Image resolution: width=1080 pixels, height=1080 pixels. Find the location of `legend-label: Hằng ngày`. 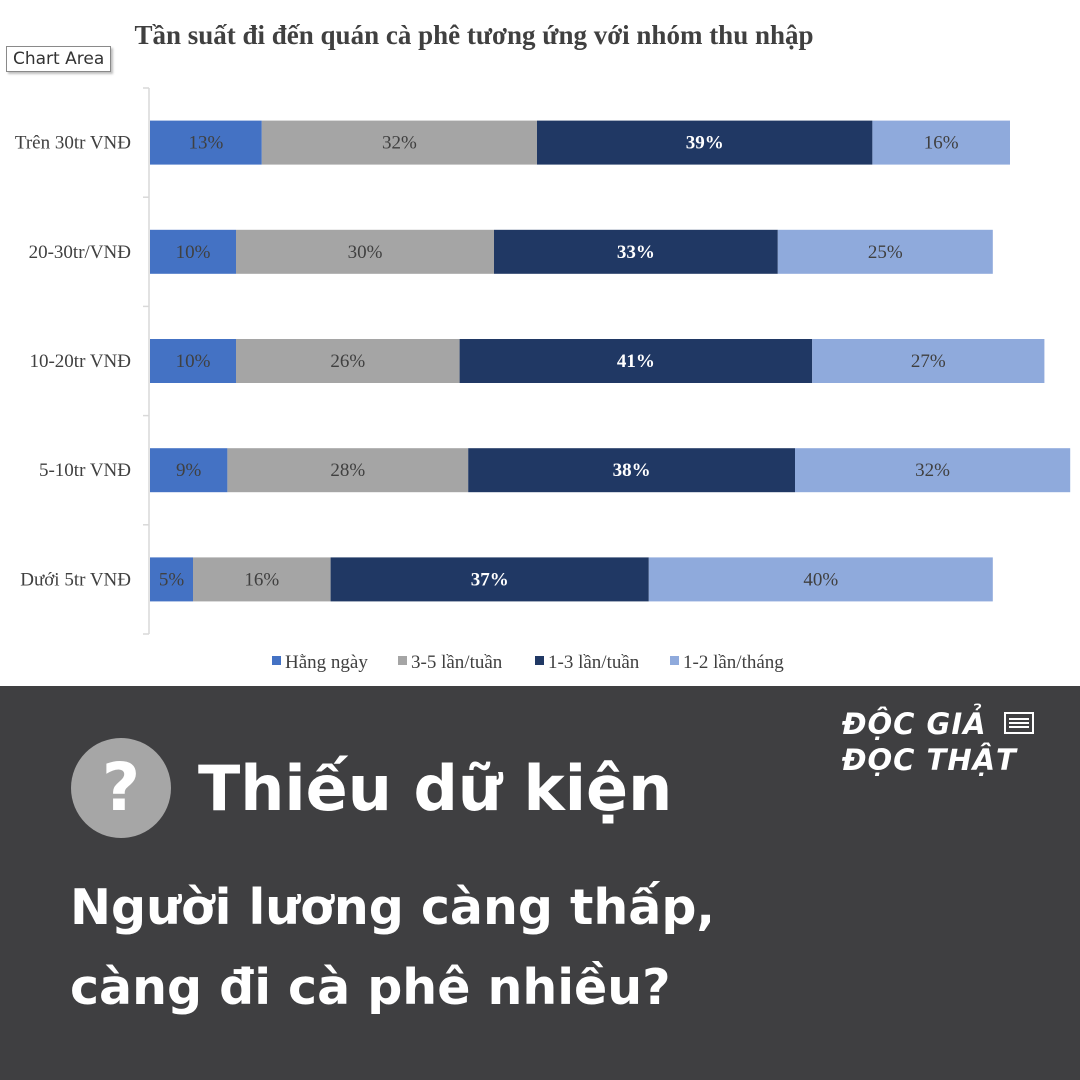

legend-label: Hằng ngày is located at coordinates (326, 662).